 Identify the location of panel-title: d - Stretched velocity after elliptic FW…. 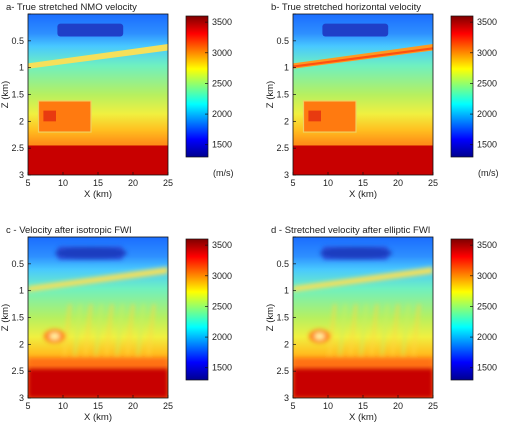
(350, 230).